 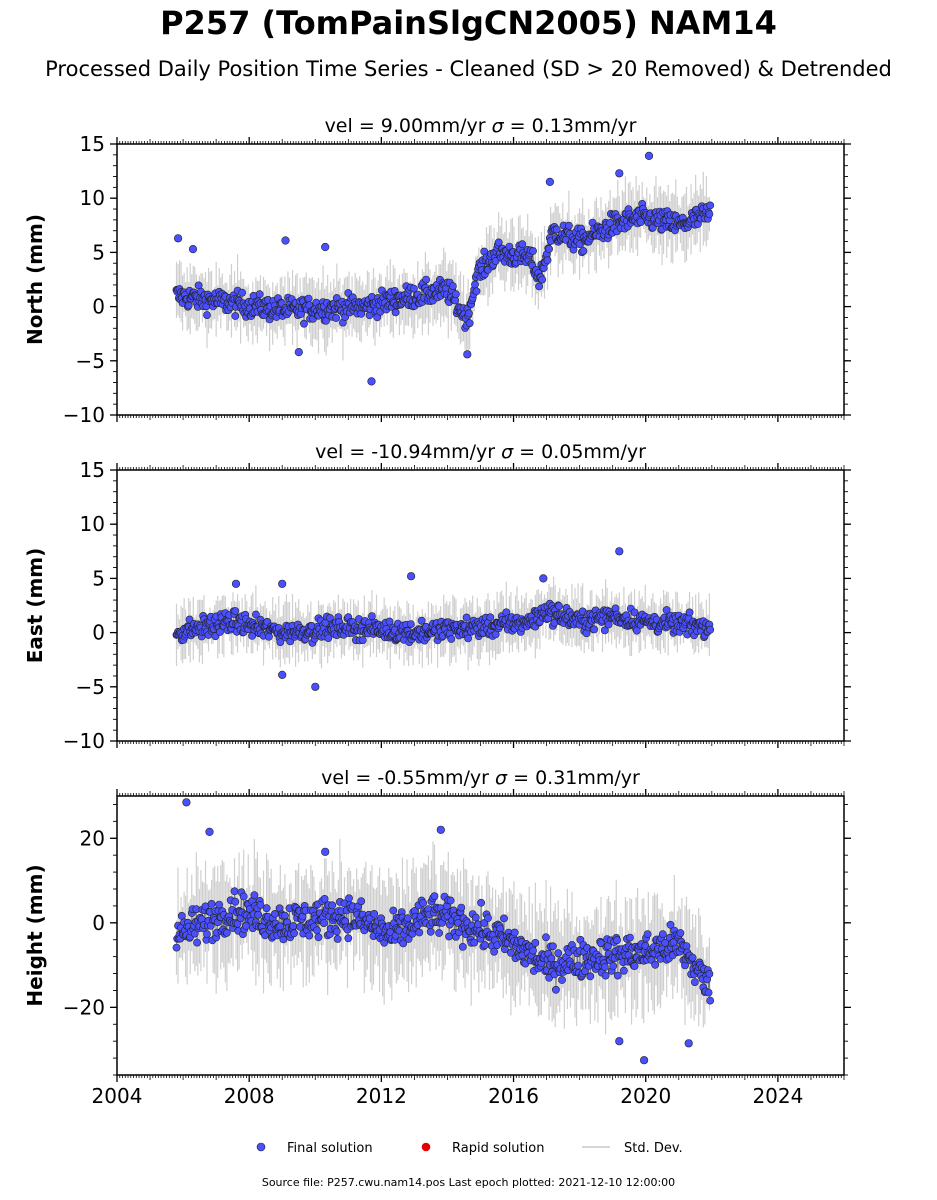 What do you see at coordinates (84, 1007) in the screenshot?
I see `y-tick-label: −20` at bounding box center [84, 1007].